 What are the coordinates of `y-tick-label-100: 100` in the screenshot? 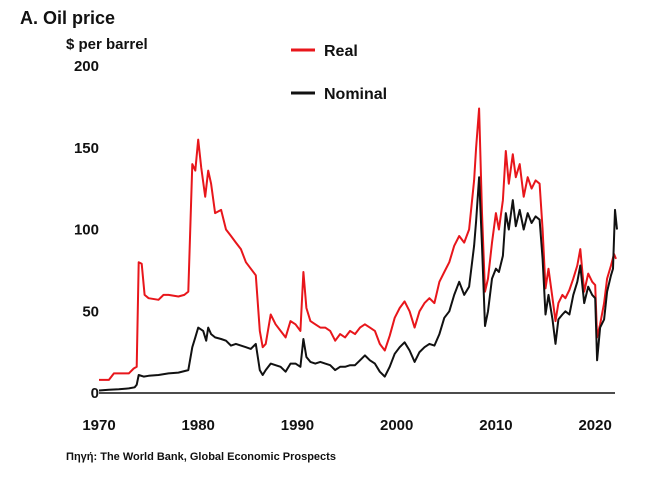 It's located at (86, 230).